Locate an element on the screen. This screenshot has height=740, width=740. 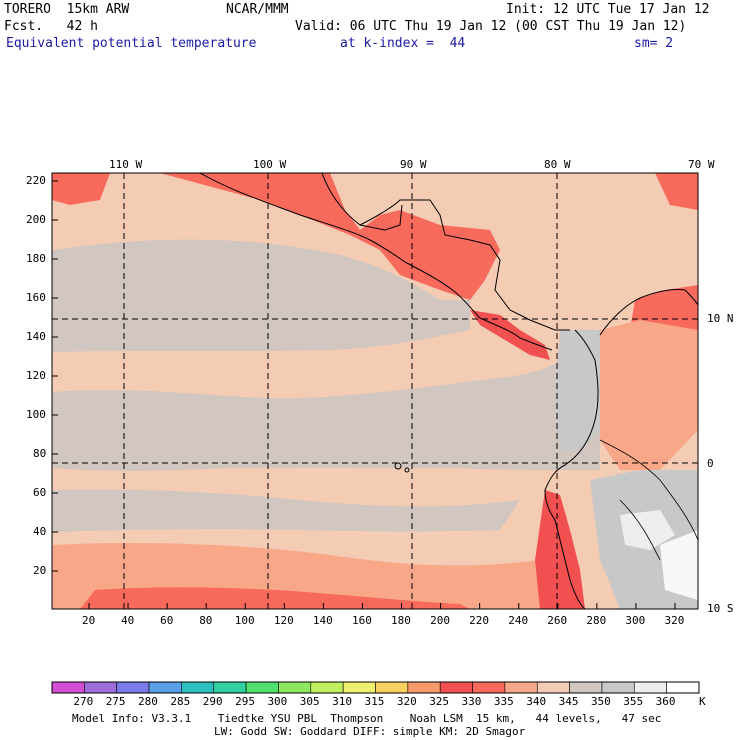
x-tick-label: 120 is located at coordinates (283, 620).